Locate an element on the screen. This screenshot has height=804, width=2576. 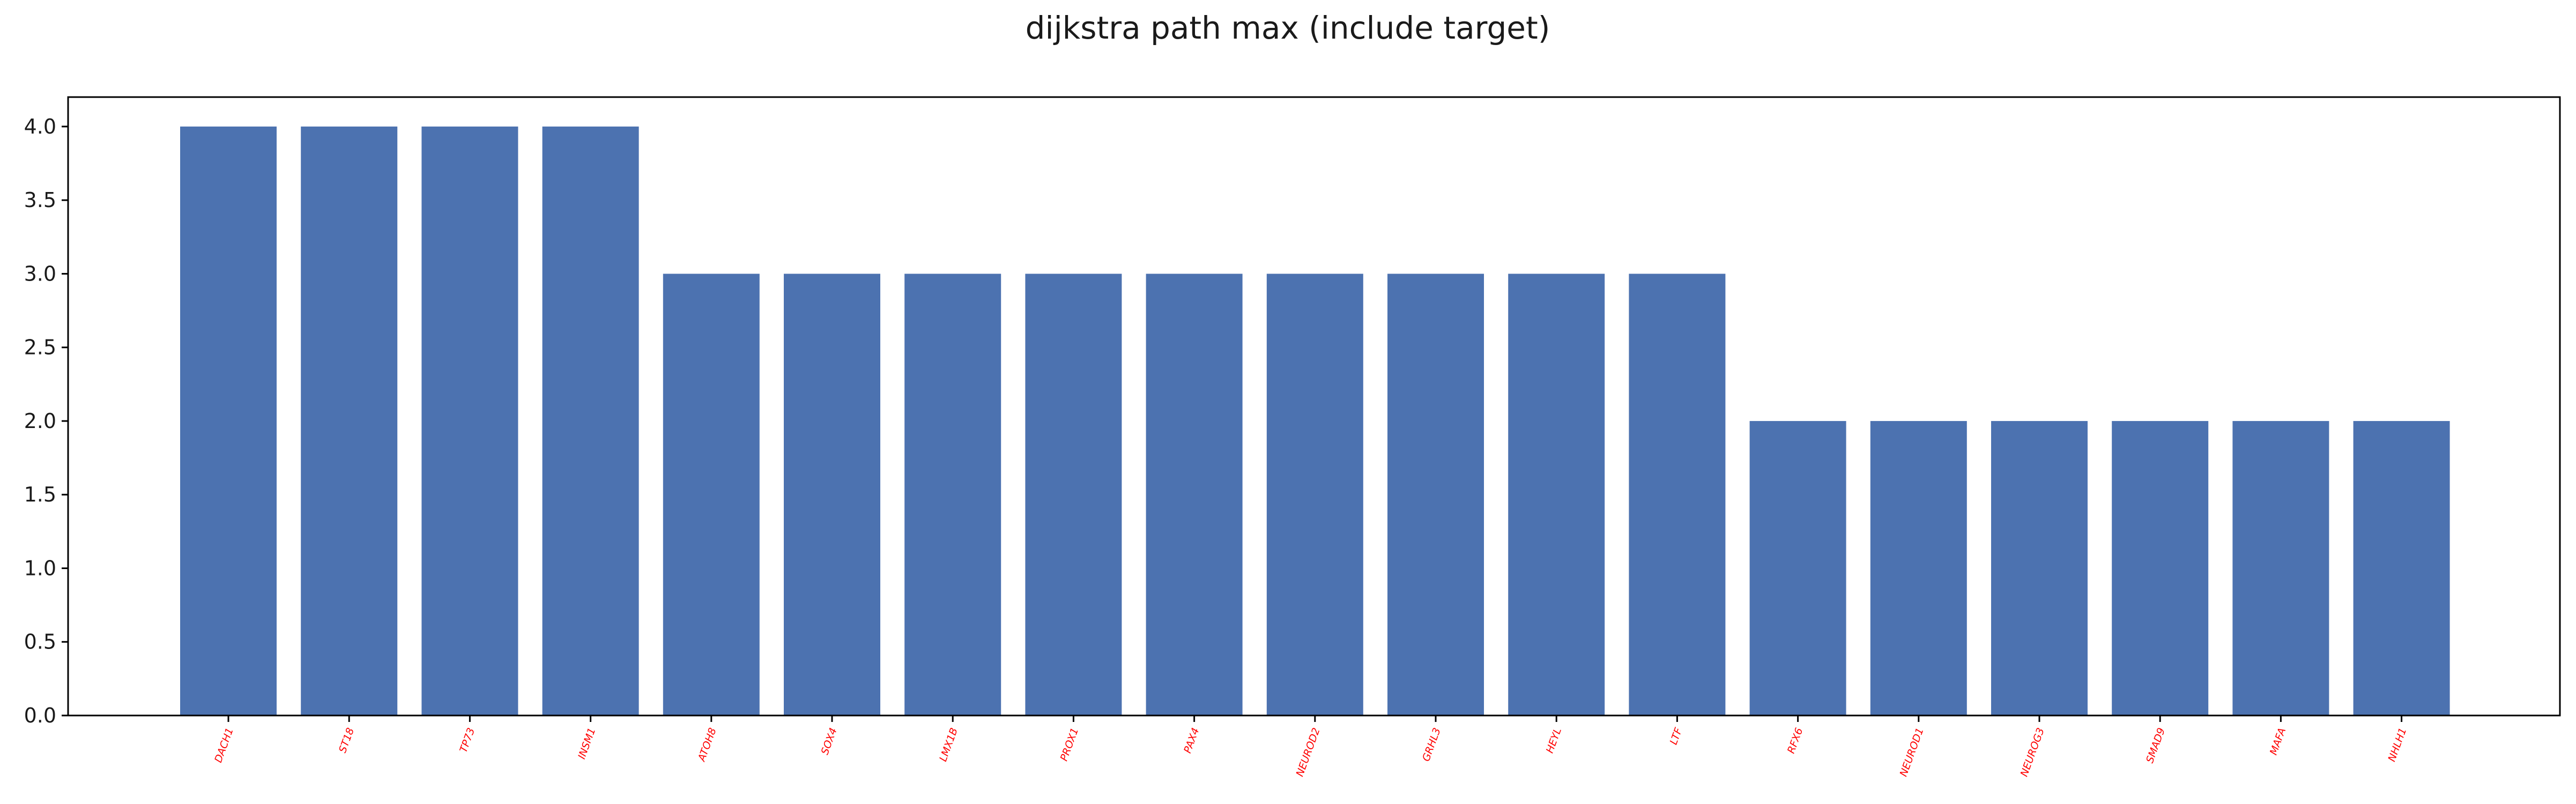
x-tick-label: NHLH1 is located at coordinates (2398, 744).